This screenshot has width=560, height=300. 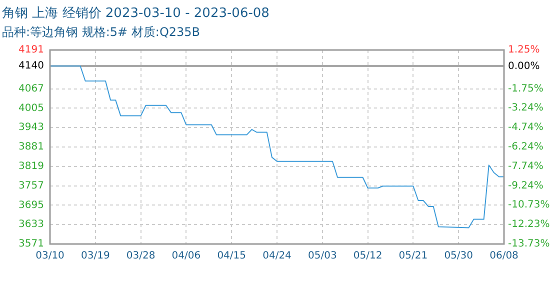 What do you see at coordinates (186, 256) in the screenshot?
I see `x-tick-label: 04/06` at bounding box center [186, 256].